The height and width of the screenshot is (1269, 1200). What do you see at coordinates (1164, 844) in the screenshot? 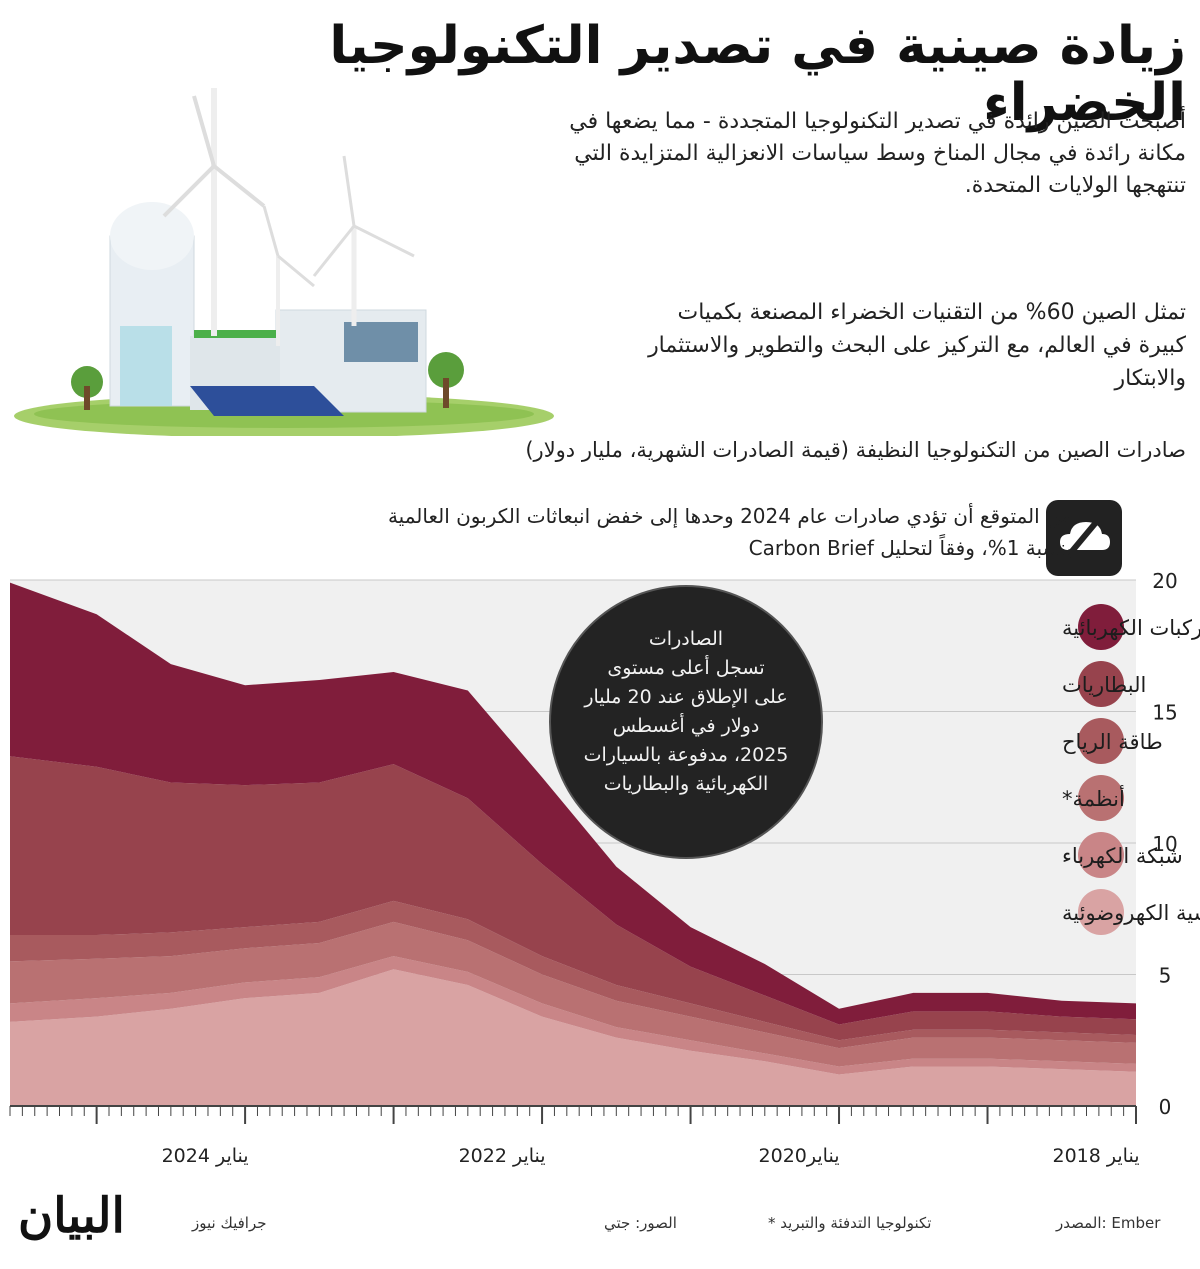
I see `y-tick-label: 10` at bounding box center [1164, 844].